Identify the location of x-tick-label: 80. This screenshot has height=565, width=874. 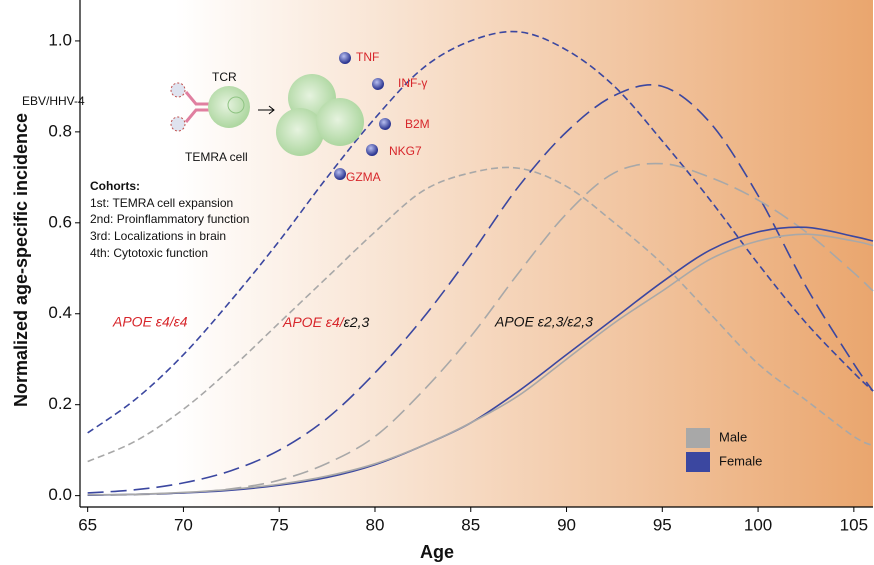
(375, 524).